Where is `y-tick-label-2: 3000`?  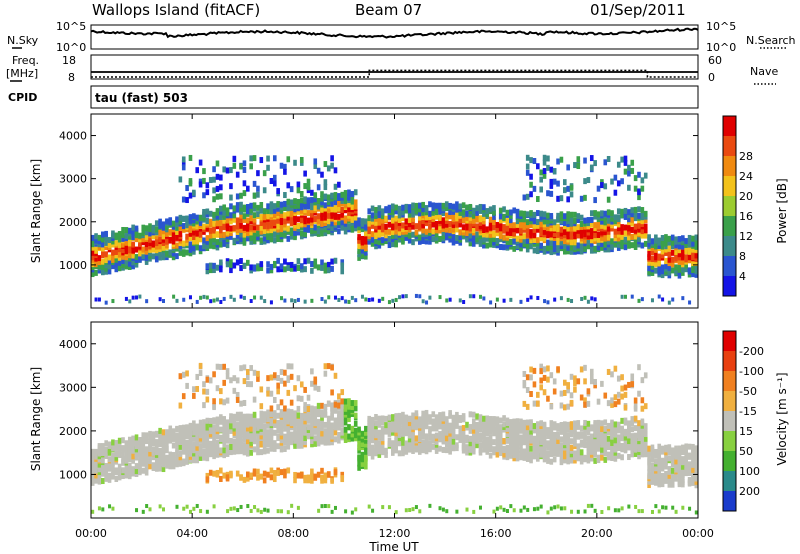
y-tick-label-2: 3000 is located at coordinates (73, 387).